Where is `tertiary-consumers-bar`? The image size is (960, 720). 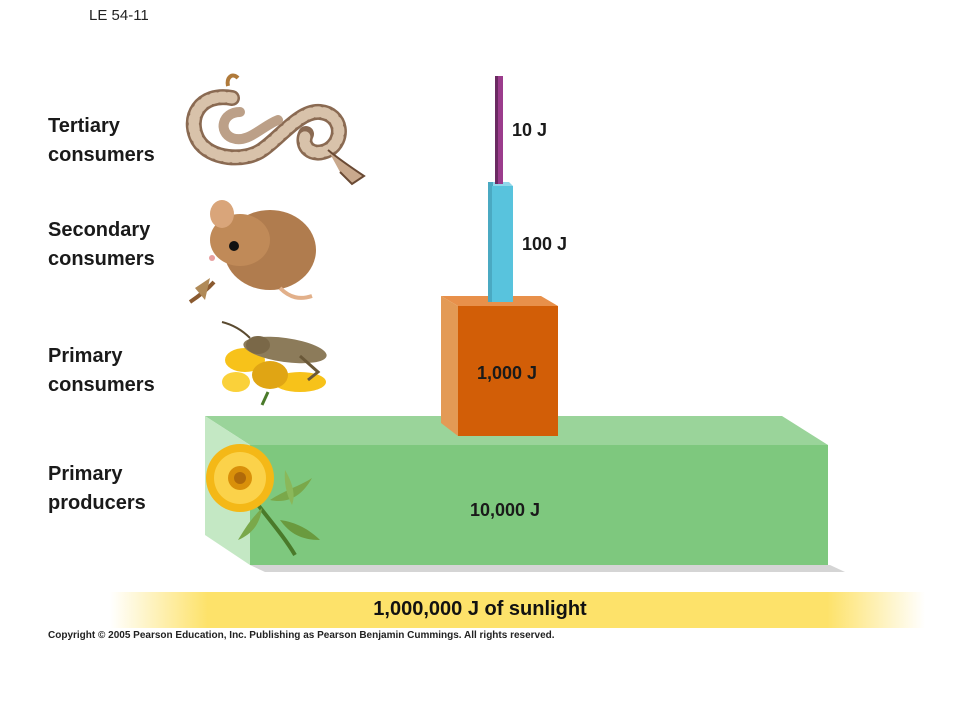
tertiary-consumers-bar is located at coordinates (499, 130).